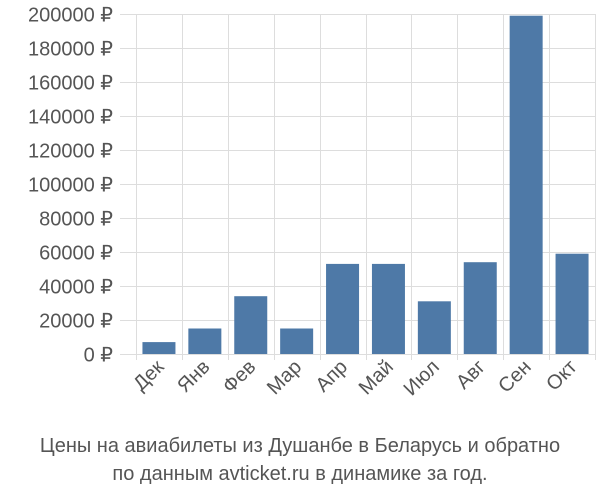  What do you see at coordinates (76, 322) in the screenshot?
I see `y-tick-label: 20000 ₽` at bounding box center [76, 322].